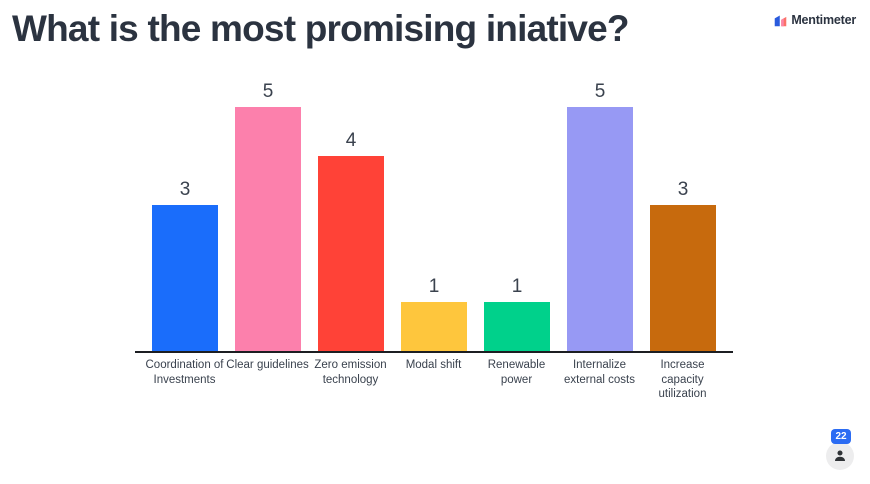 The image size is (870, 484). I want to click on brand-name: Mentimeter, so click(823, 20).